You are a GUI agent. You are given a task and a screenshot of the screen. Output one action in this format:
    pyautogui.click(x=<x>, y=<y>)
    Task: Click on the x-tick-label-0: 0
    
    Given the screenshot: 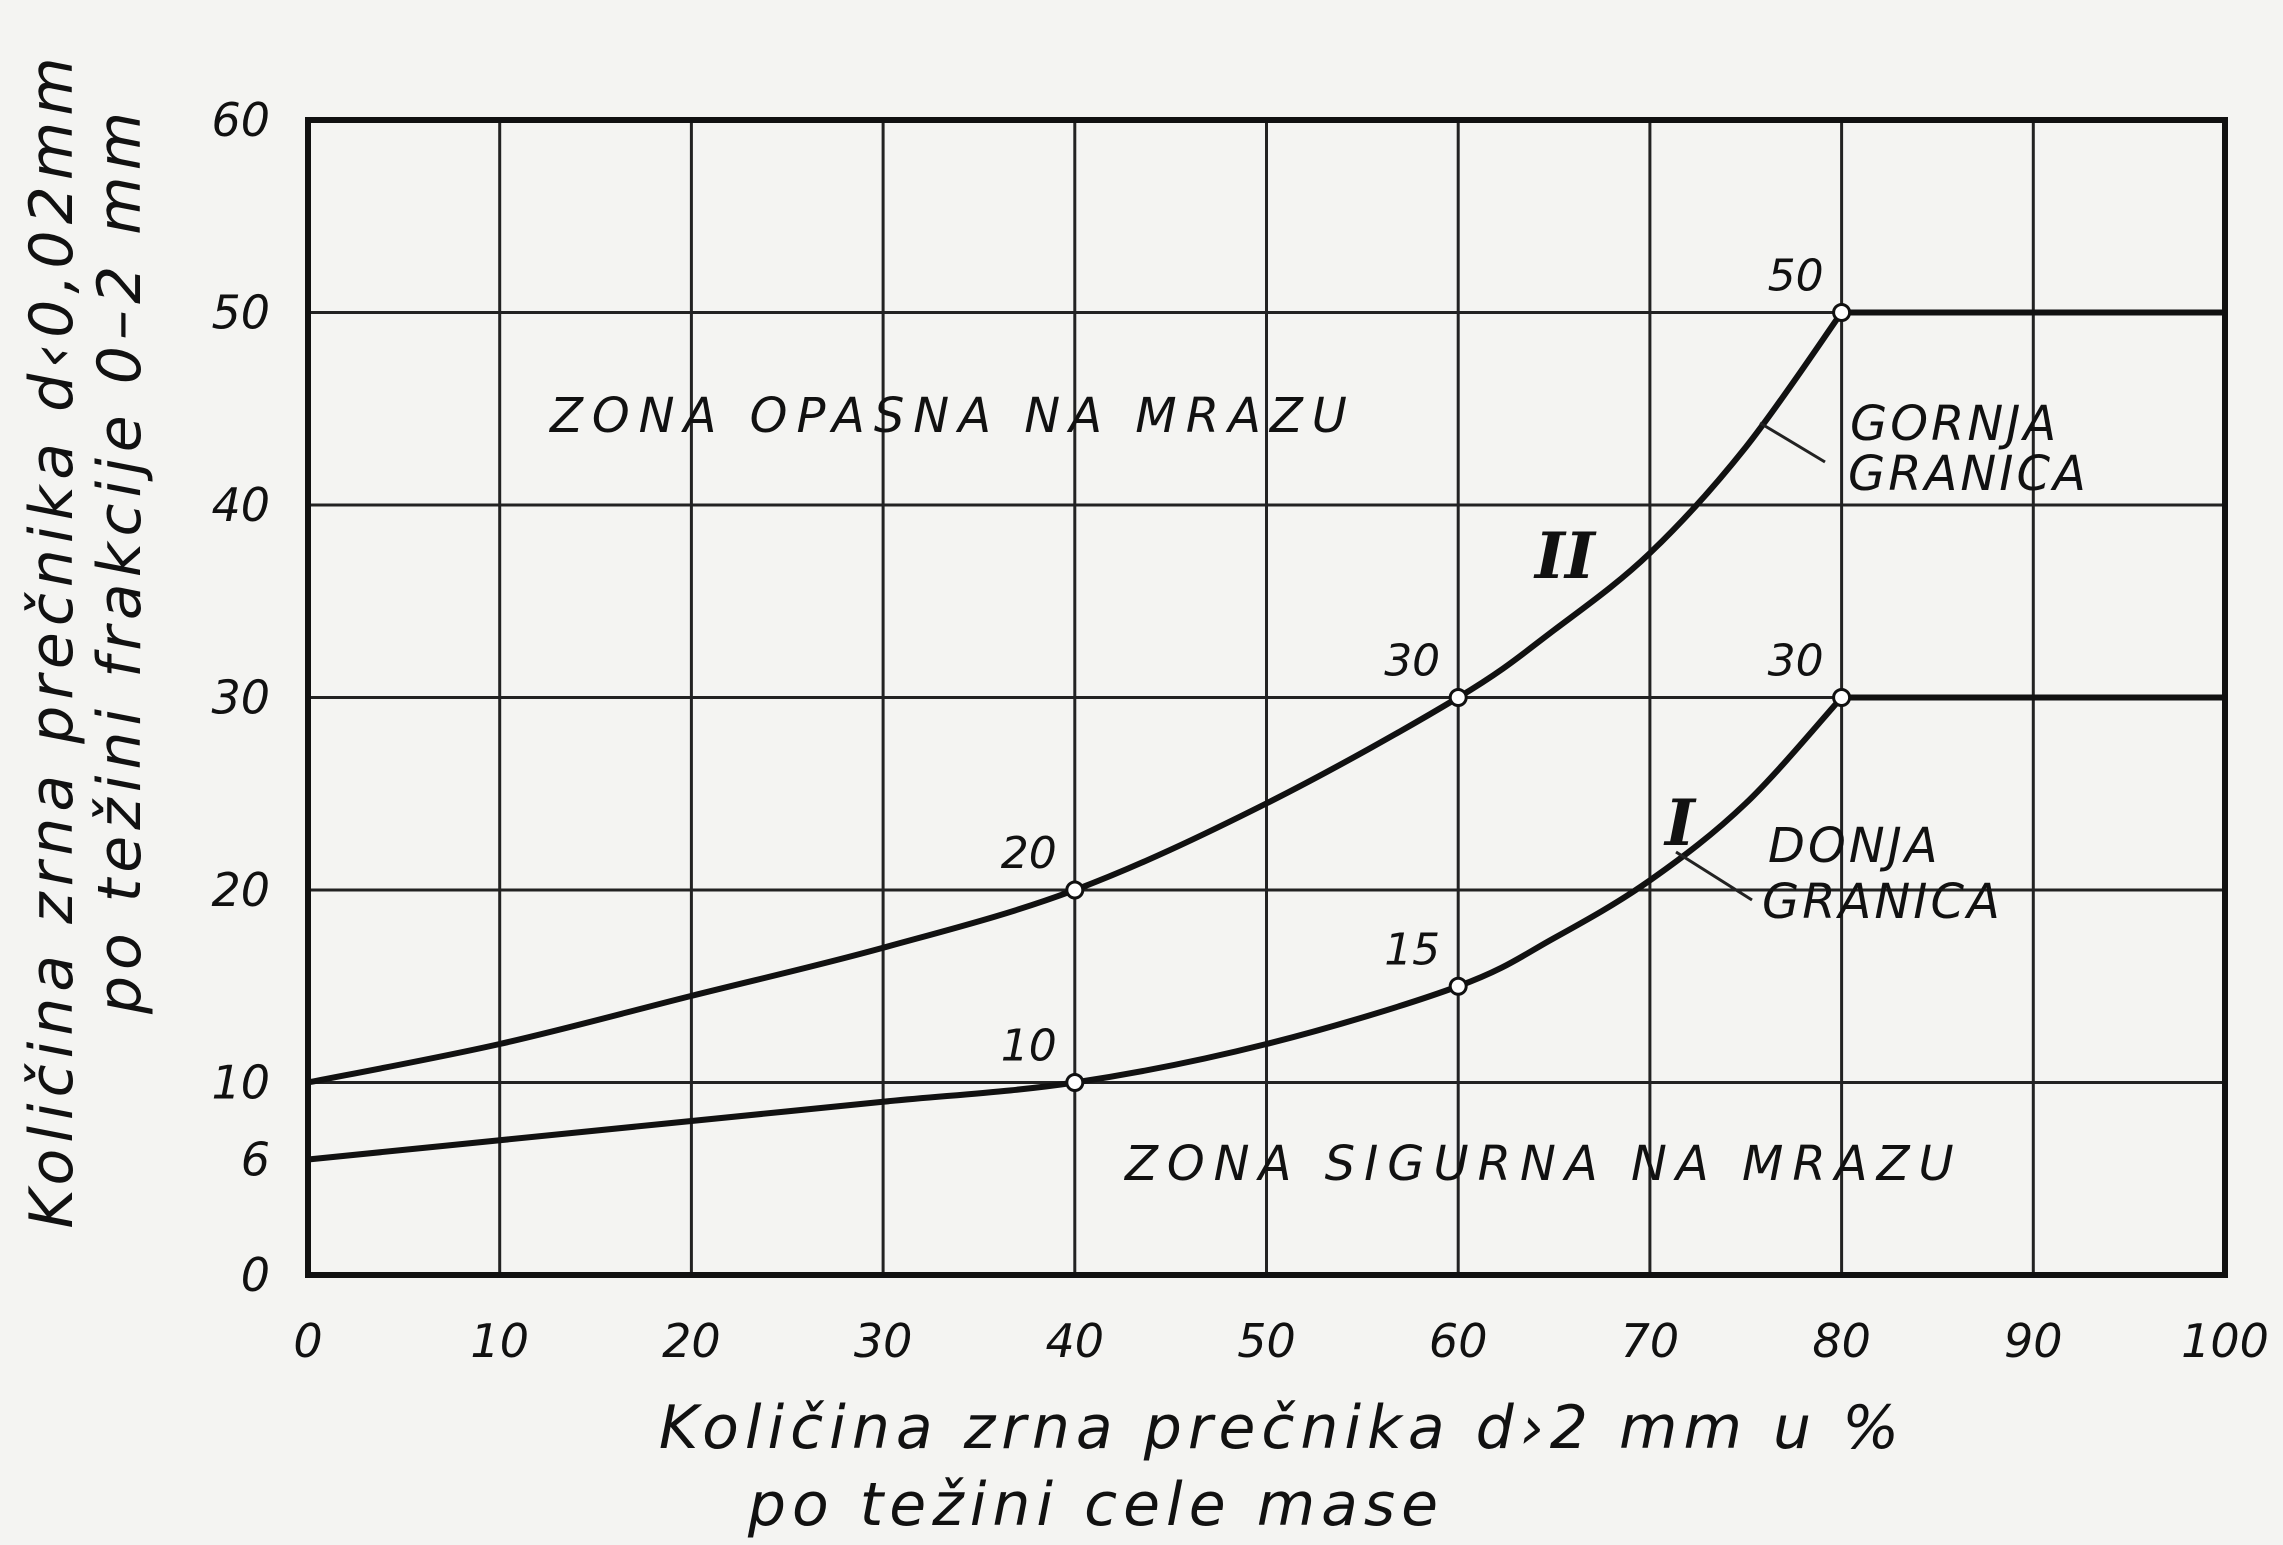 What is the action you would take?
    pyautogui.click(x=307, y=1341)
    